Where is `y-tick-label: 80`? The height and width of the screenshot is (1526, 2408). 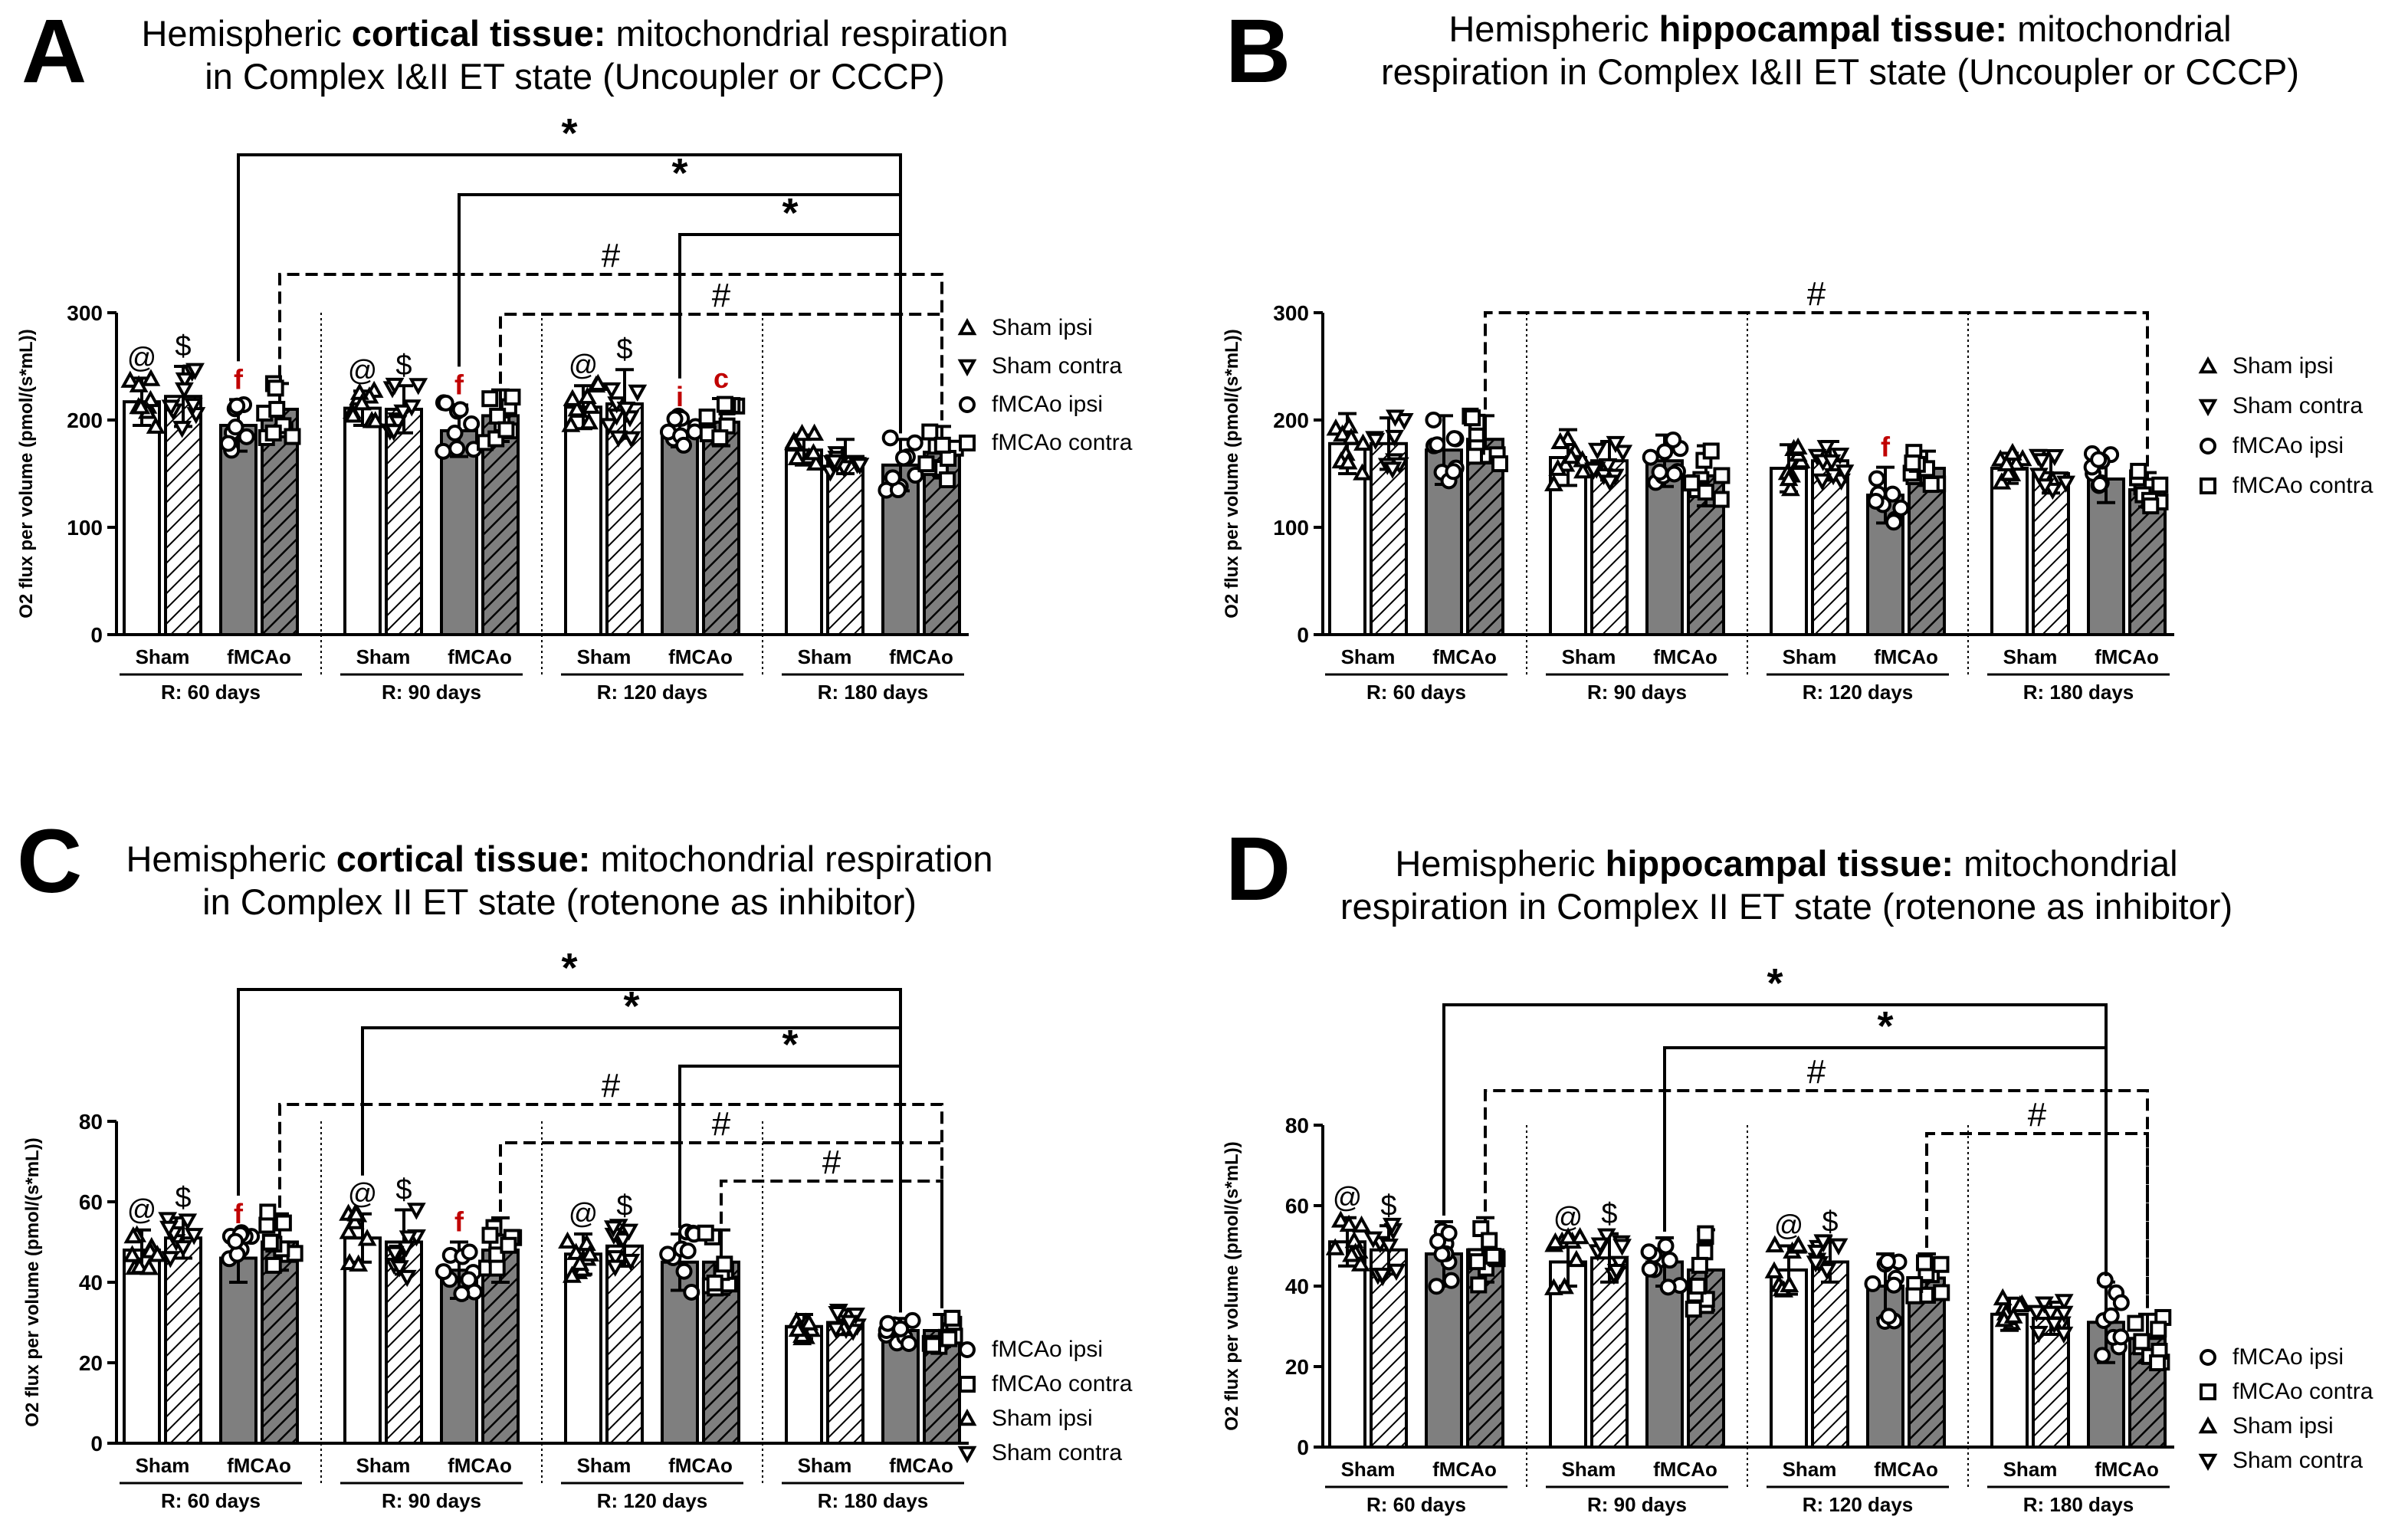 y-tick-label: 80 is located at coordinates (1297, 1125).